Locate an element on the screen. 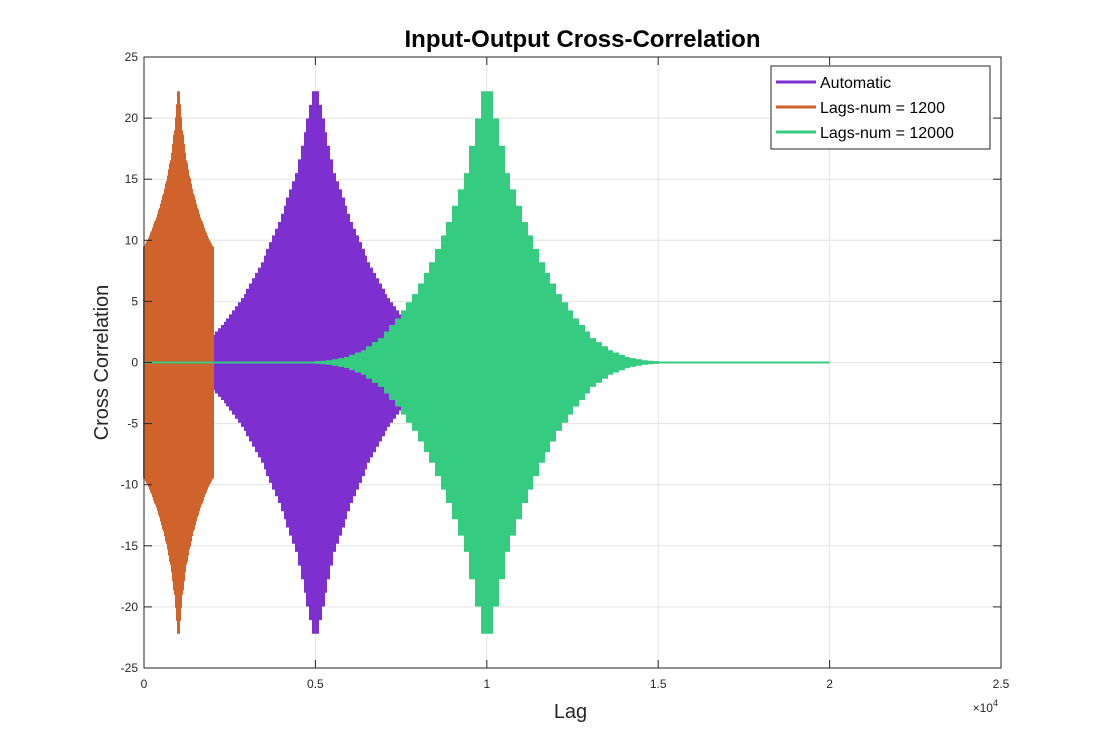  legend: Automatic Lags-num = 1200 Lags-num = 12000 is located at coordinates (880, 107).